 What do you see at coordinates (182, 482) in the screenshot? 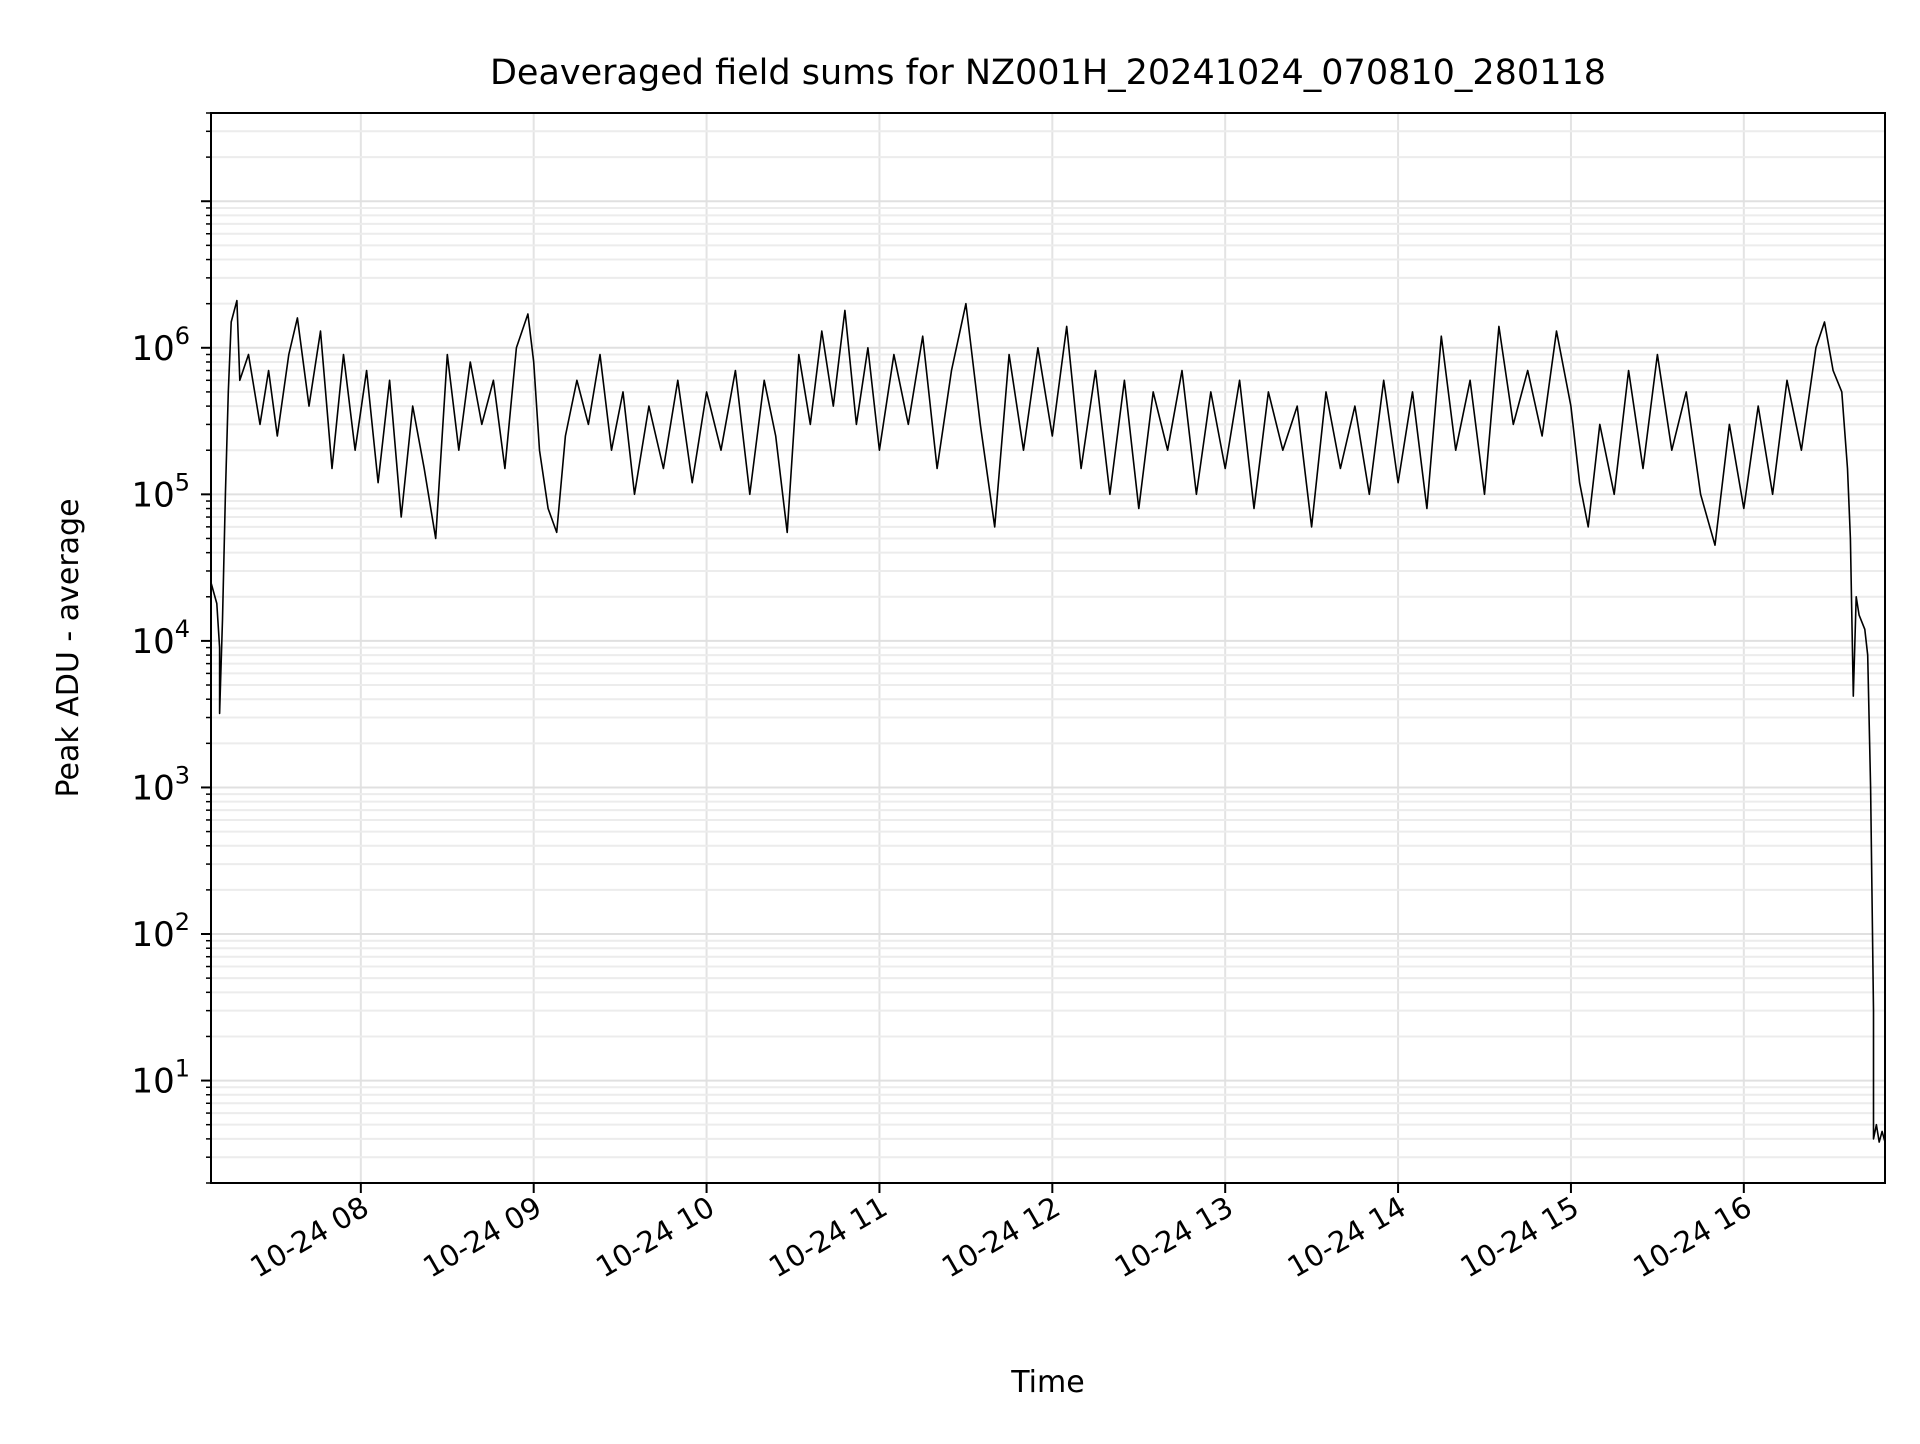
I see `y-tick-label-exponent: 5` at bounding box center [182, 482].